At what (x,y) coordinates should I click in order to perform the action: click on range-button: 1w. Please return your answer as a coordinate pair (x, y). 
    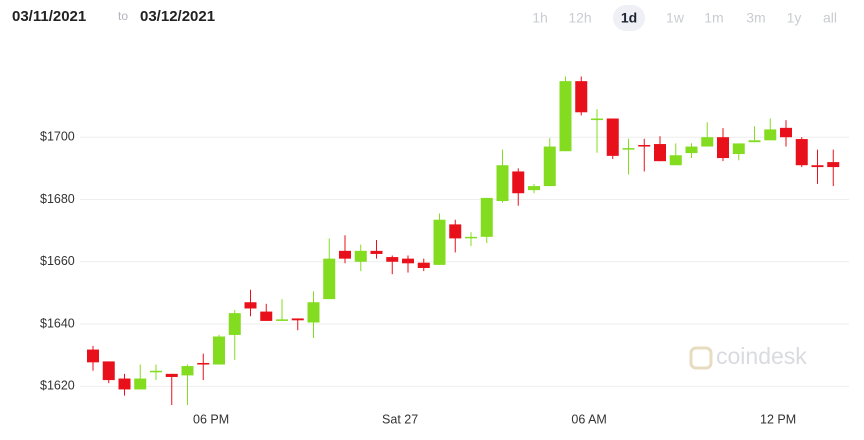
    Looking at the image, I should click on (675, 18).